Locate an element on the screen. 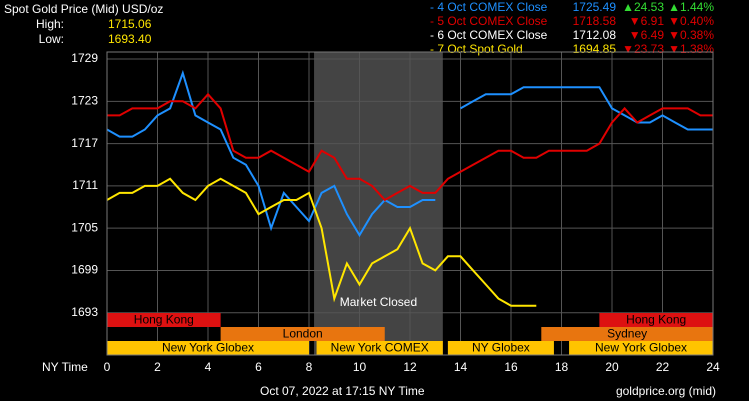  y-tick-label: 1729 is located at coordinates (84, 58).